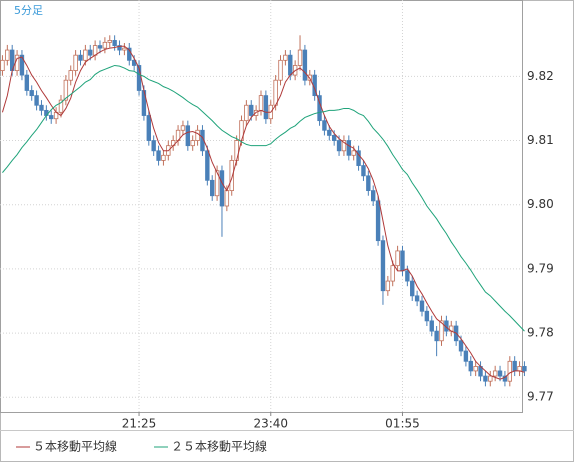 This screenshot has width=574, height=466. I want to click on y-tick-label: 9.80, so click(540, 204).